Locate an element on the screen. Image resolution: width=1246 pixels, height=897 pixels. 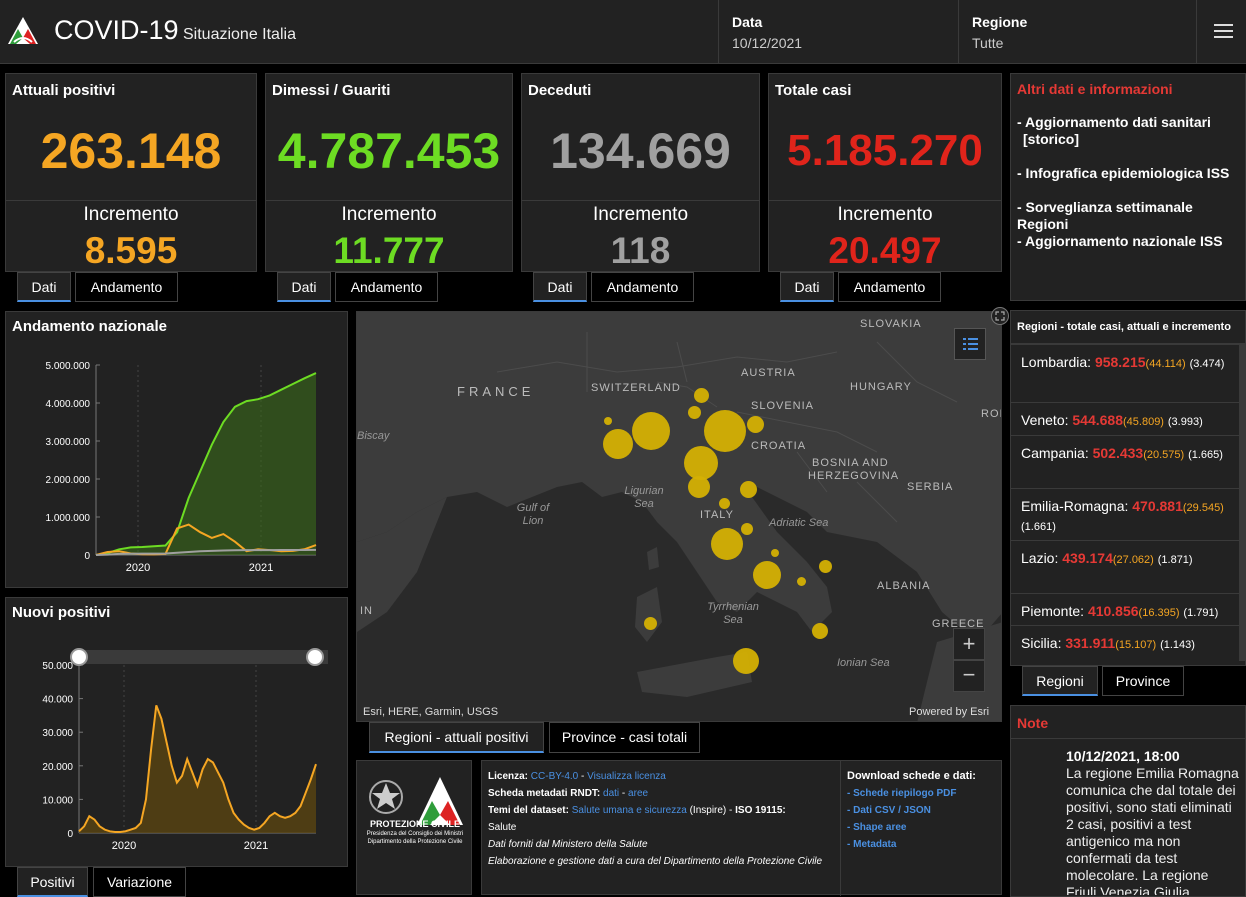
visualizza-licenza-link: Visualizza licenza is located at coordinates (626, 776).